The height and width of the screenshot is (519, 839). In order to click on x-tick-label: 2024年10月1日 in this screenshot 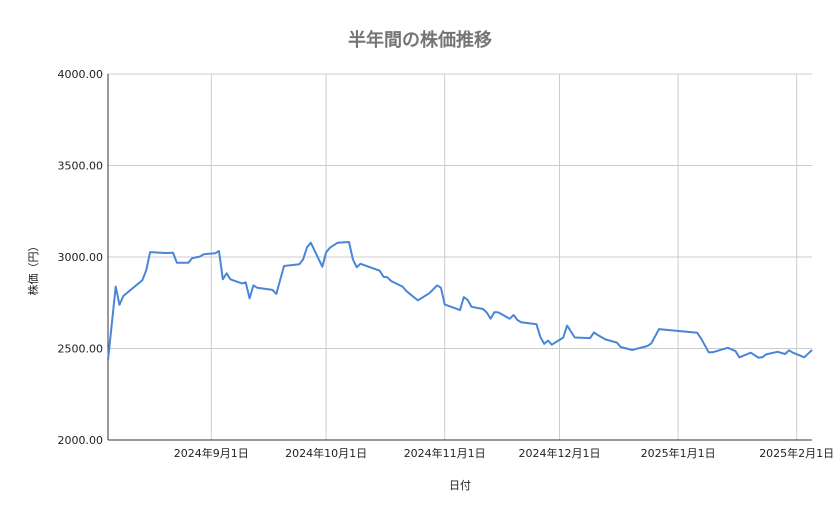, I will do `click(326, 453)`.